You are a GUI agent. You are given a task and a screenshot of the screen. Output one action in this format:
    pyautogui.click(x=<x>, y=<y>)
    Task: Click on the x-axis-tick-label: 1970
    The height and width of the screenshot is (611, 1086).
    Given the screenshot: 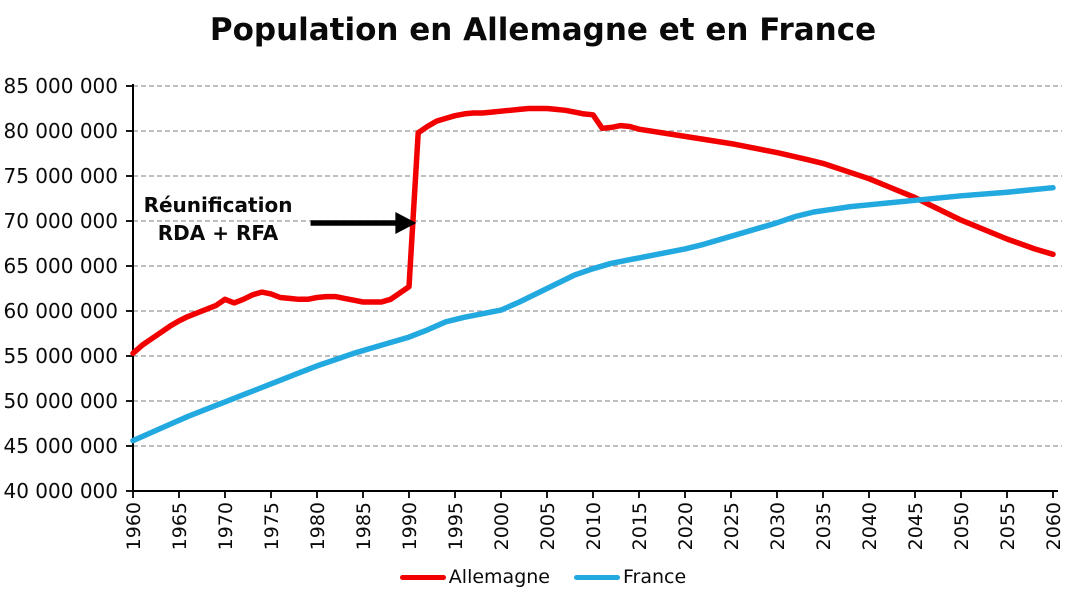 What is the action you would take?
    pyautogui.click(x=226, y=526)
    